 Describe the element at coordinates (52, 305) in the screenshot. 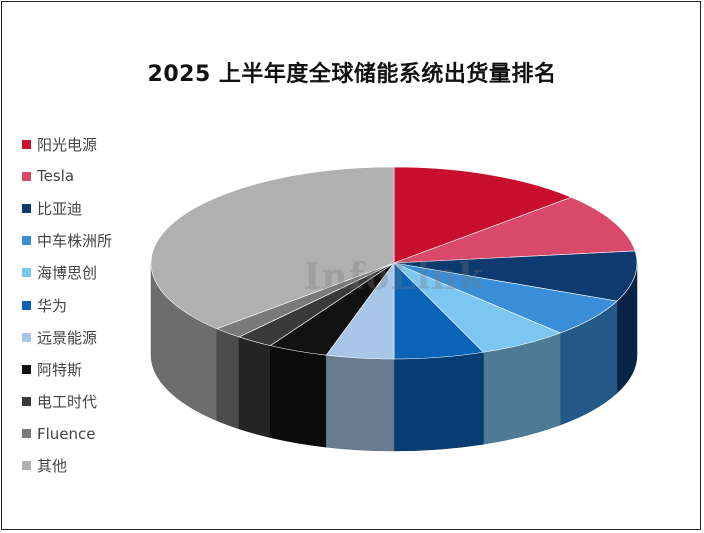

I see `legend-label: 华为` at that location.